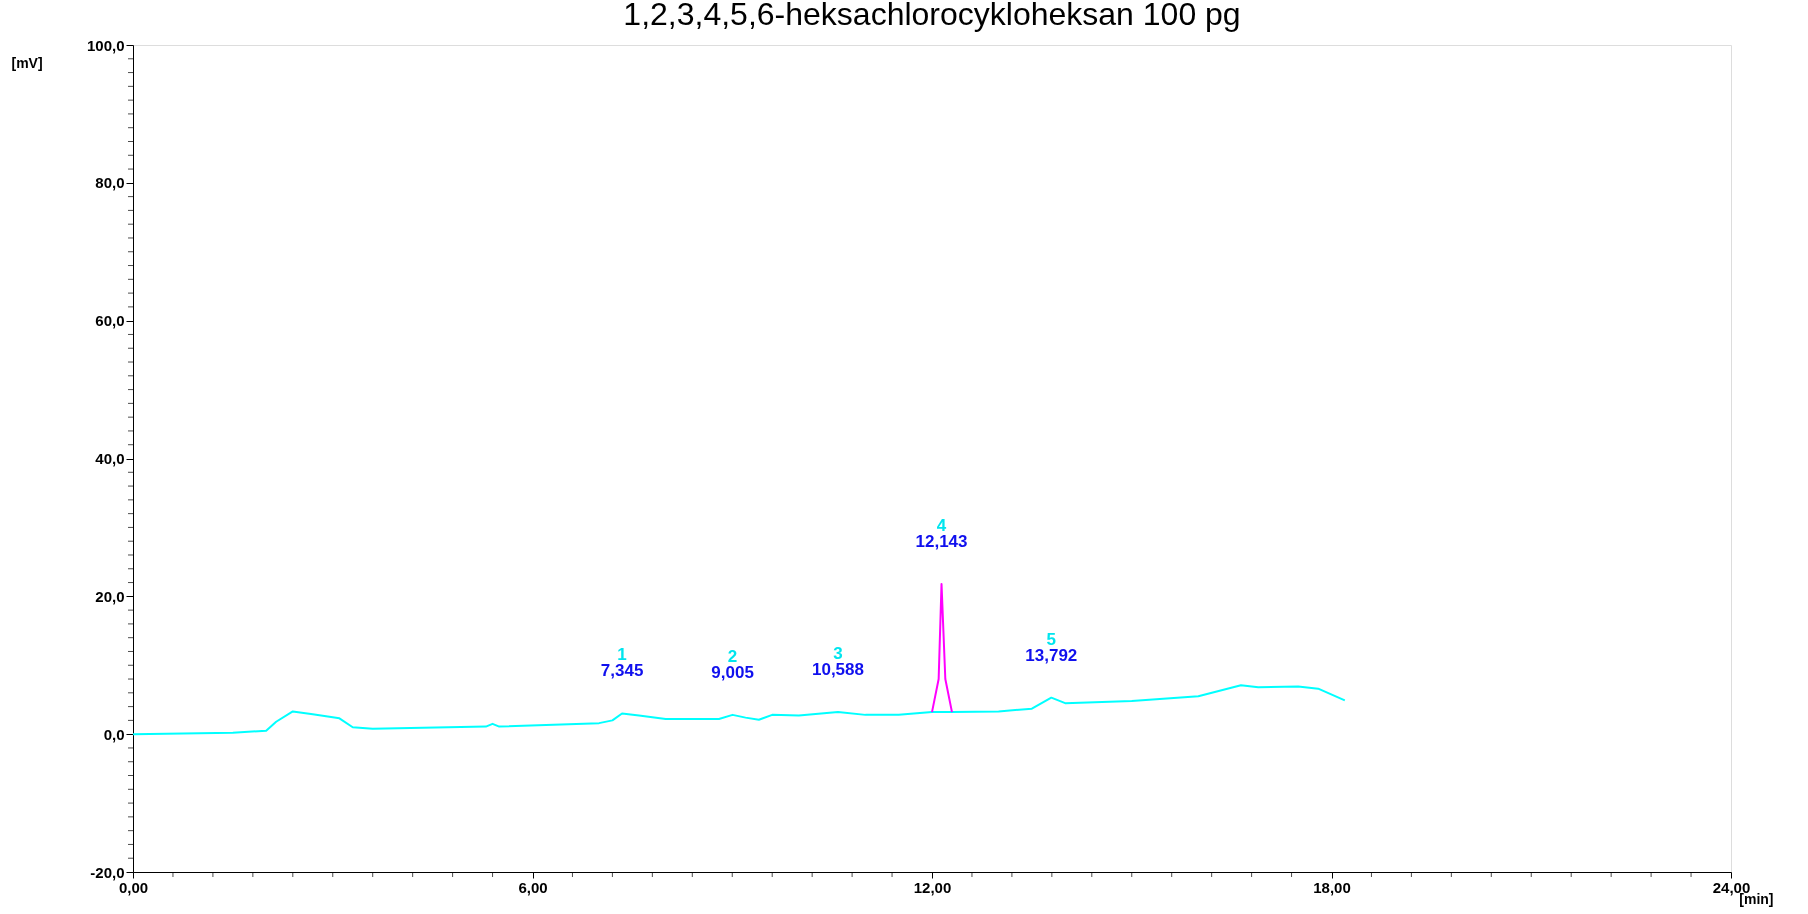 The width and height of the screenshot is (1808, 914). Describe the element at coordinates (110, 183) in the screenshot. I see `y-tick-label: 80,0` at that location.